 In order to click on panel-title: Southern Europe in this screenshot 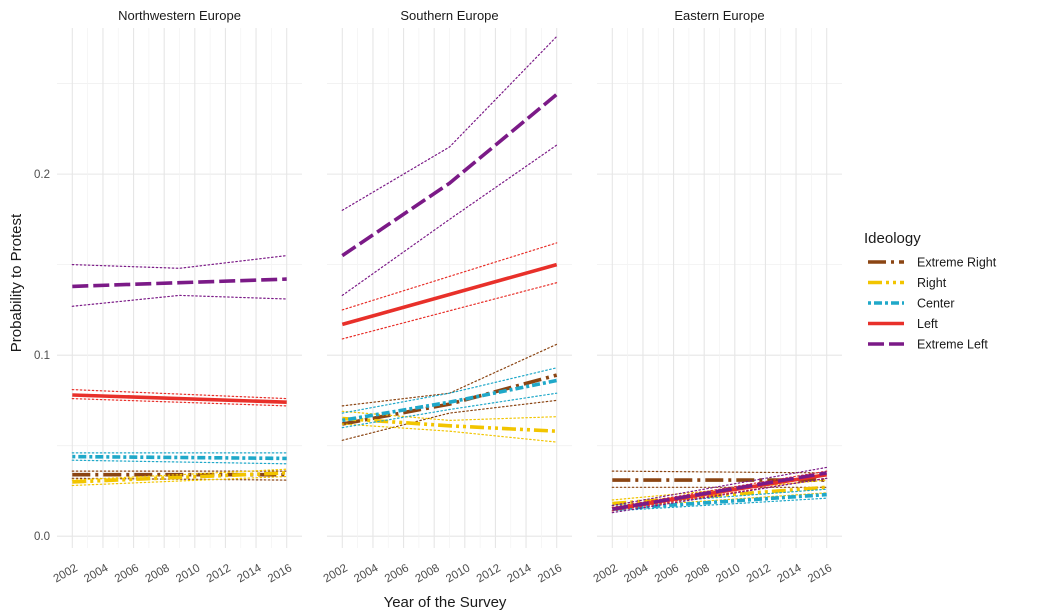, I will do `click(449, 15)`.